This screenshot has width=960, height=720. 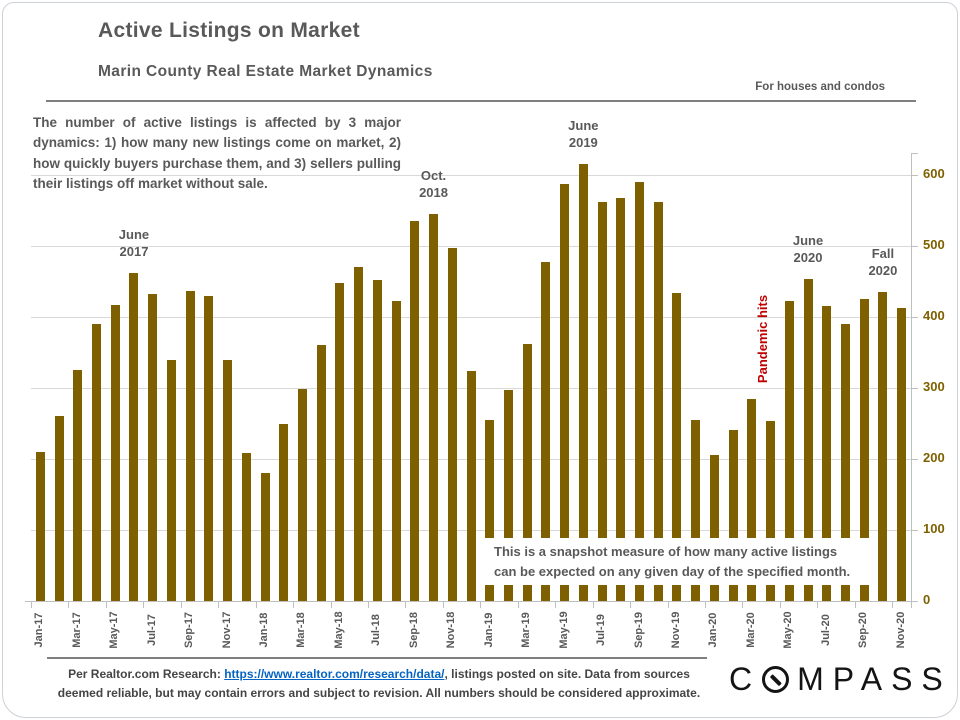 What do you see at coordinates (675, 630) in the screenshot?
I see `x-axis-label-Nov-19: Nov-19` at bounding box center [675, 630].